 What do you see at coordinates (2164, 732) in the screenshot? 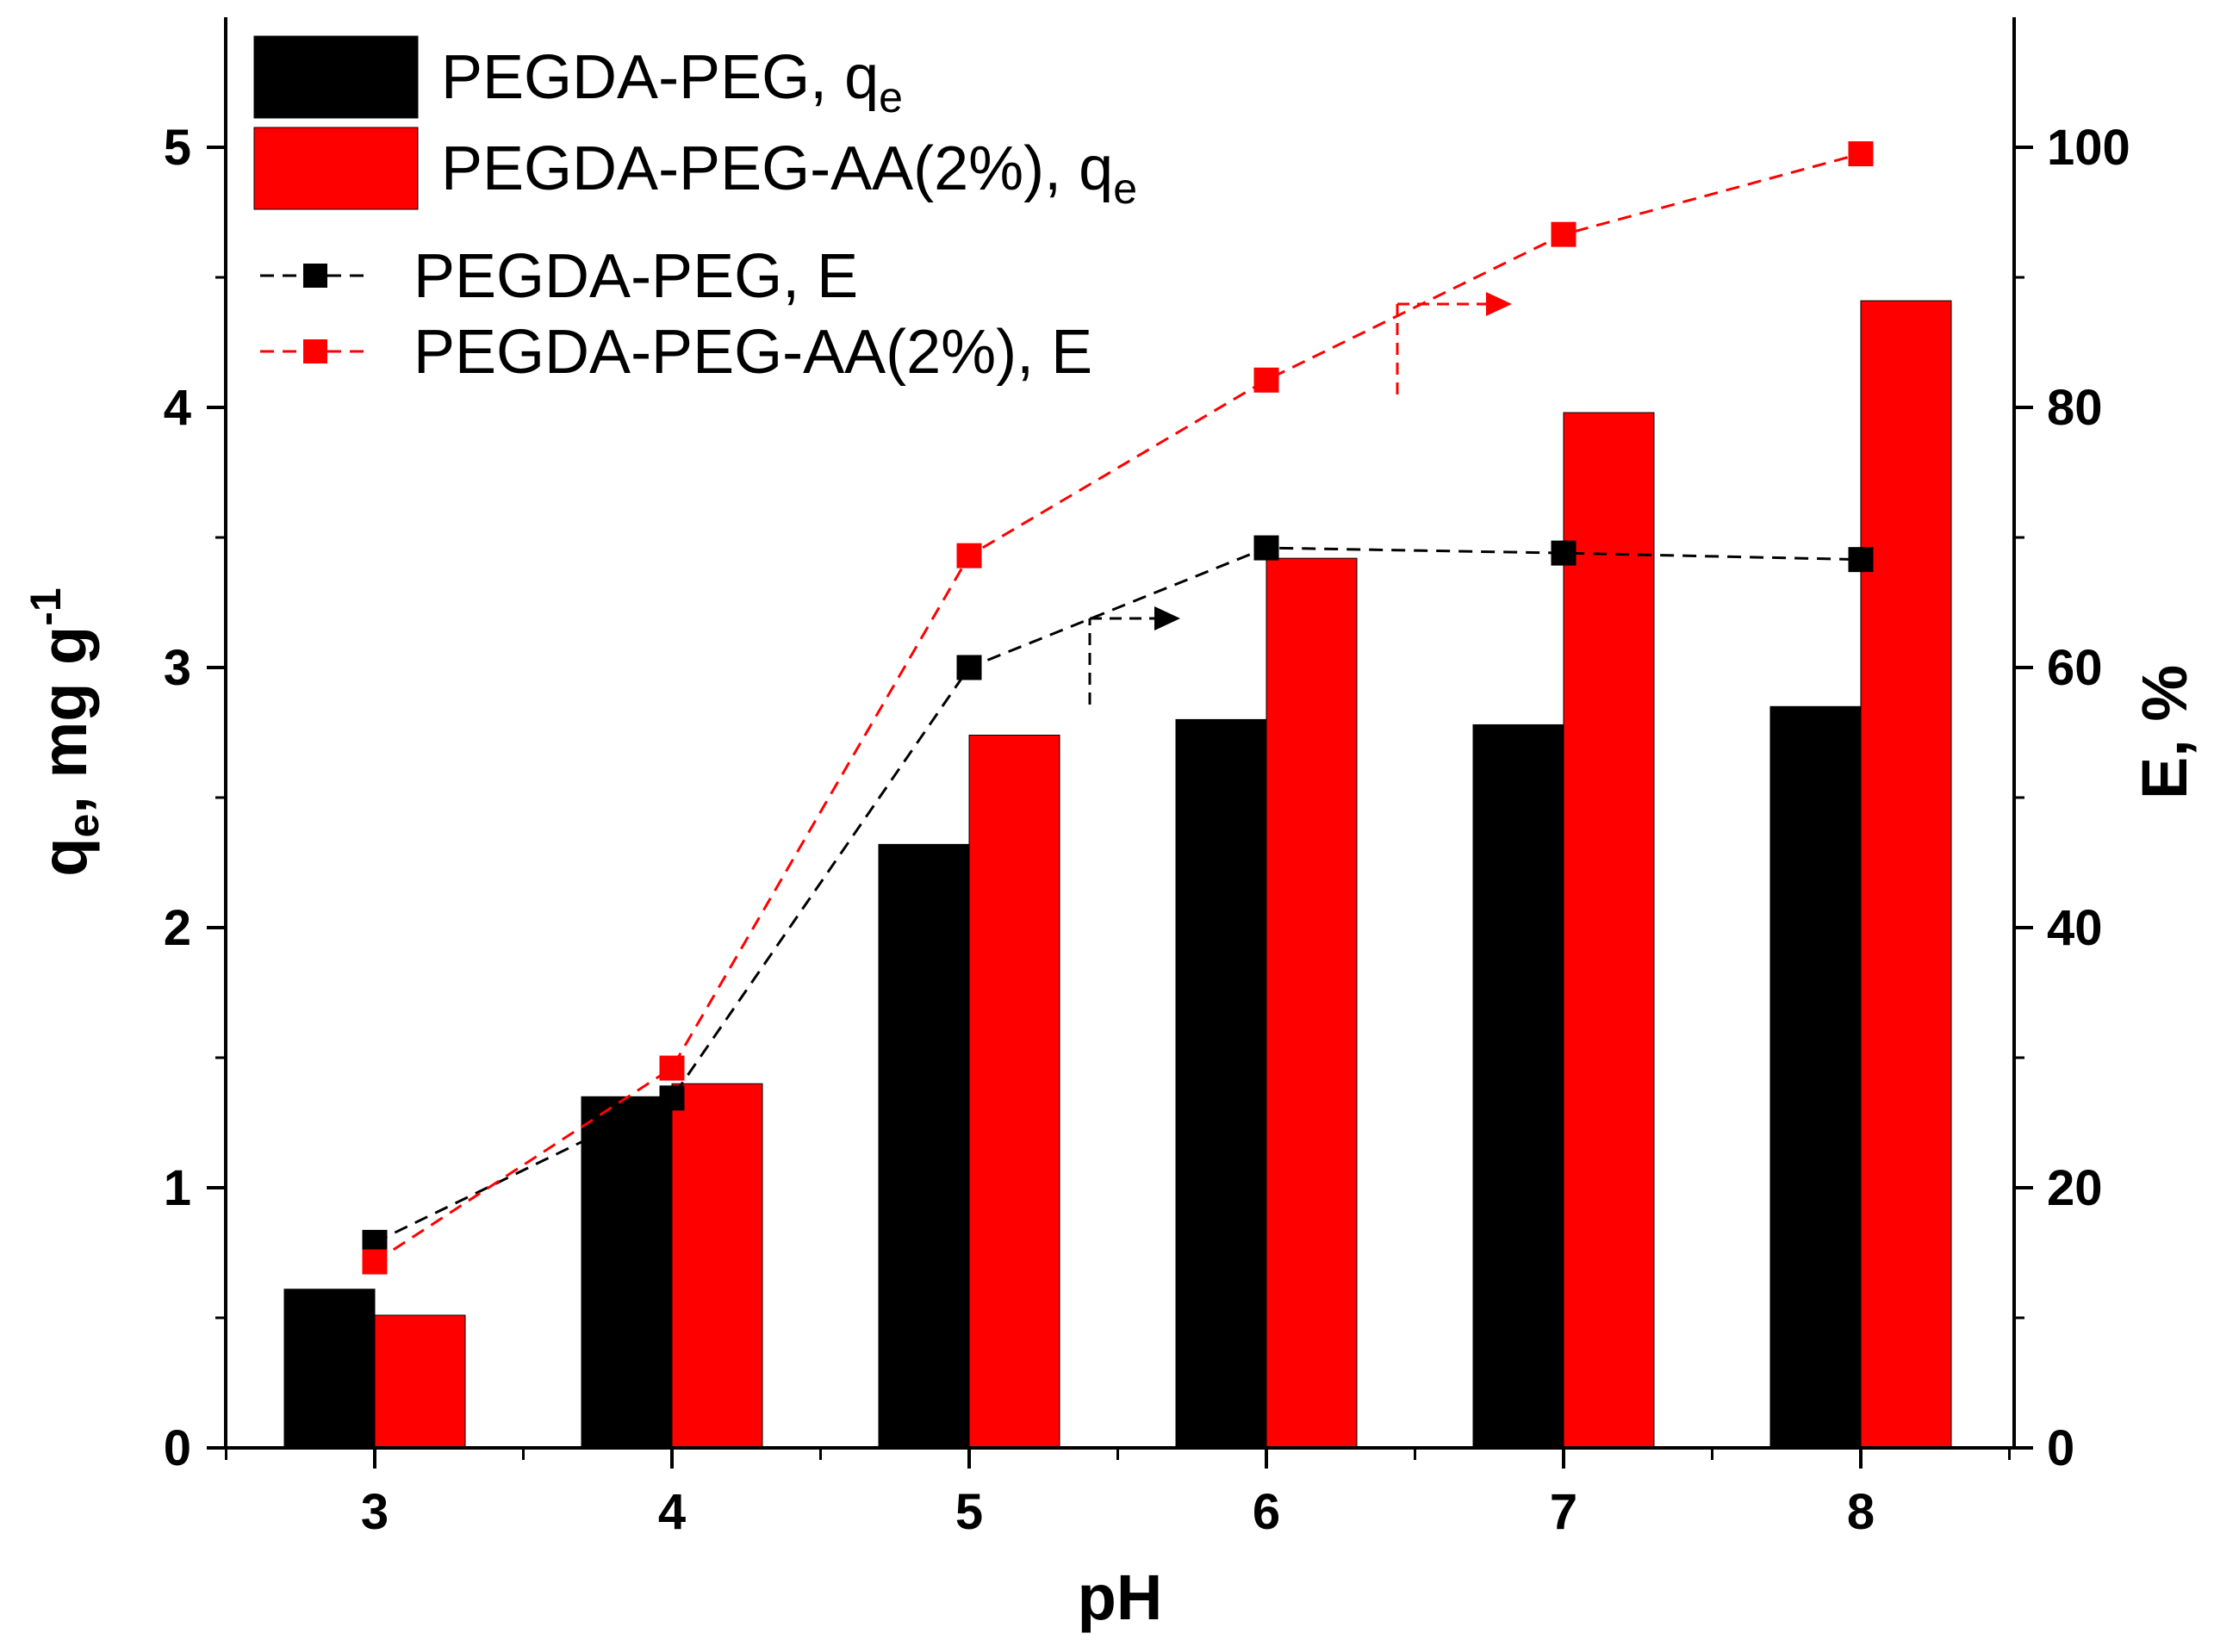
I see `right-axis-title: E, %` at bounding box center [2164, 732].